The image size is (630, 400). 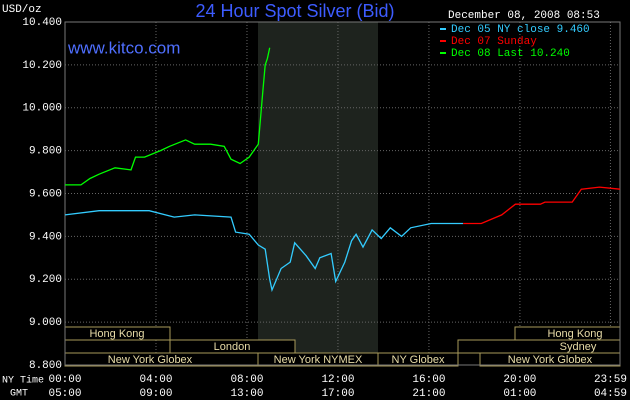 I want to click on session-label: London, so click(x=232, y=347).